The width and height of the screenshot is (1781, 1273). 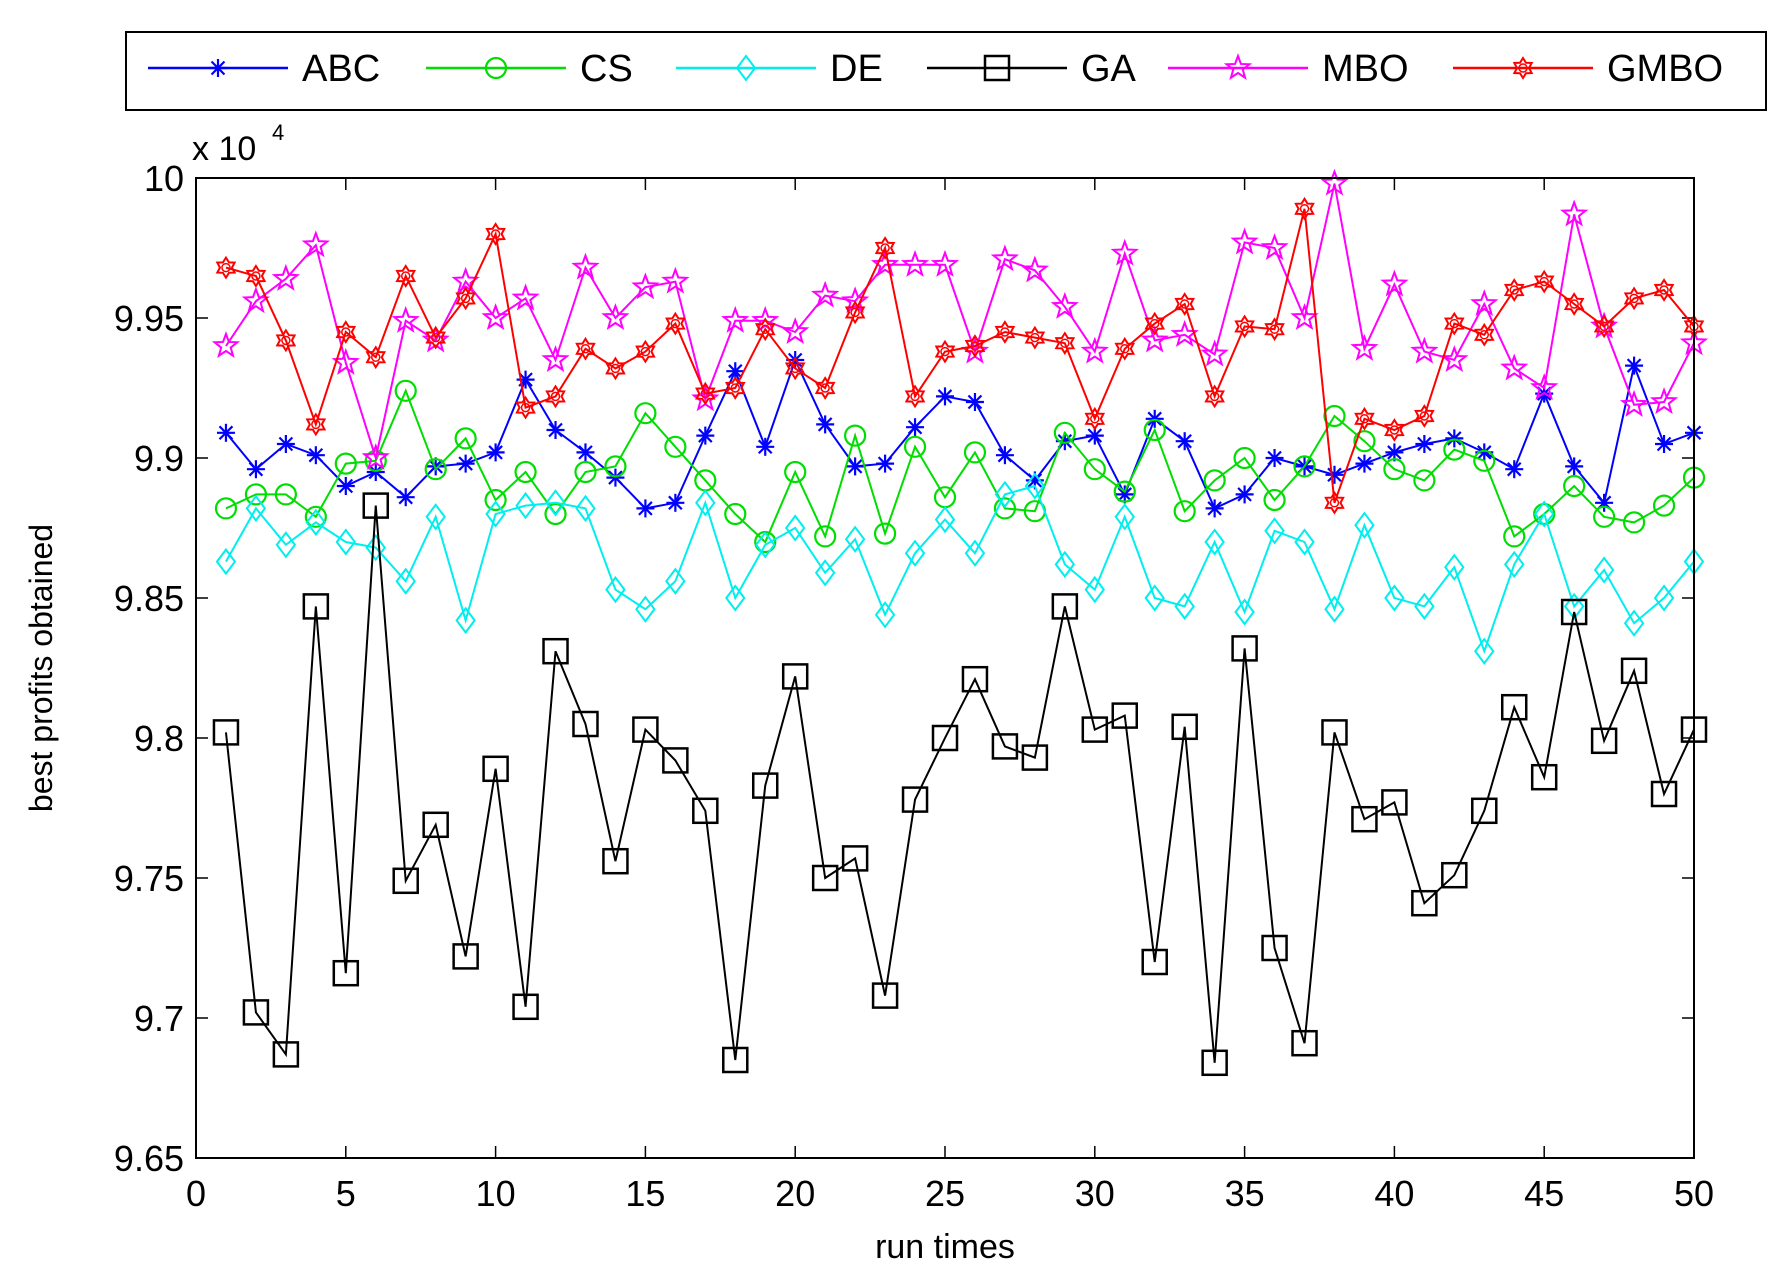 What do you see at coordinates (1245, 1193) in the screenshot?
I see `x-tick-label: 35` at bounding box center [1245, 1193].